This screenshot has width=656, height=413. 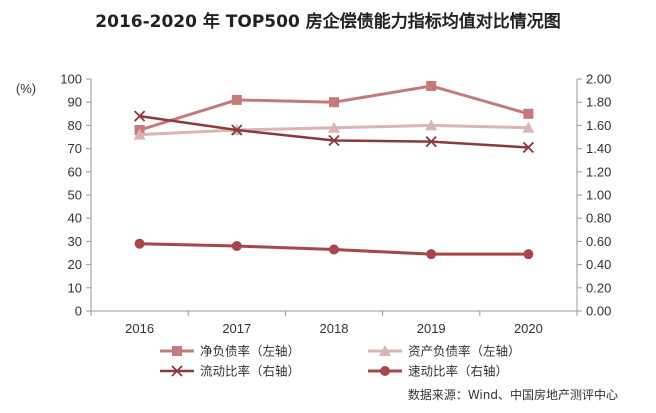 What do you see at coordinates (598, 195) in the screenshot?
I see `y-right-tick-label: 1.00` at bounding box center [598, 195].